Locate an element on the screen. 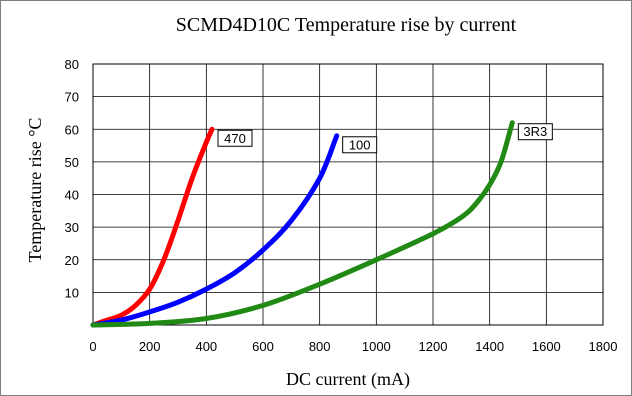 The width and height of the screenshot is (632, 396). series-label-470: 470 is located at coordinates (235, 138).